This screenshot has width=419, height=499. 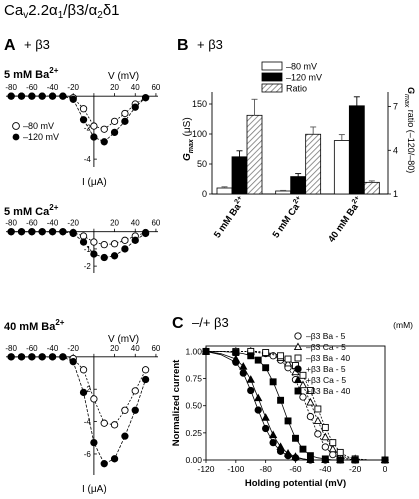 I want to click on a-bot-title: 40 mM Ba2+, so click(x=34, y=325).